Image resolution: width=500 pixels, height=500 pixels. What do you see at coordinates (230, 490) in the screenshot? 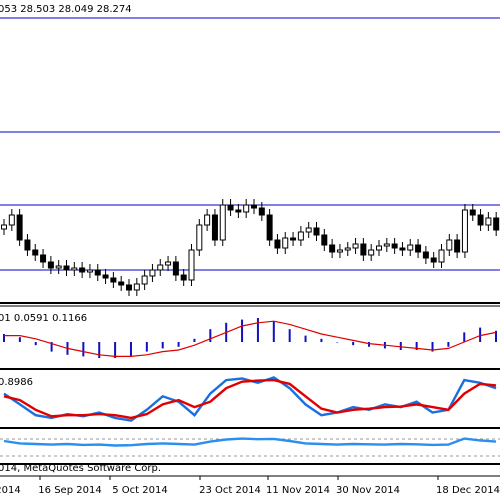
I see `time-label: 23 Oct 2014` at bounding box center [230, 490].